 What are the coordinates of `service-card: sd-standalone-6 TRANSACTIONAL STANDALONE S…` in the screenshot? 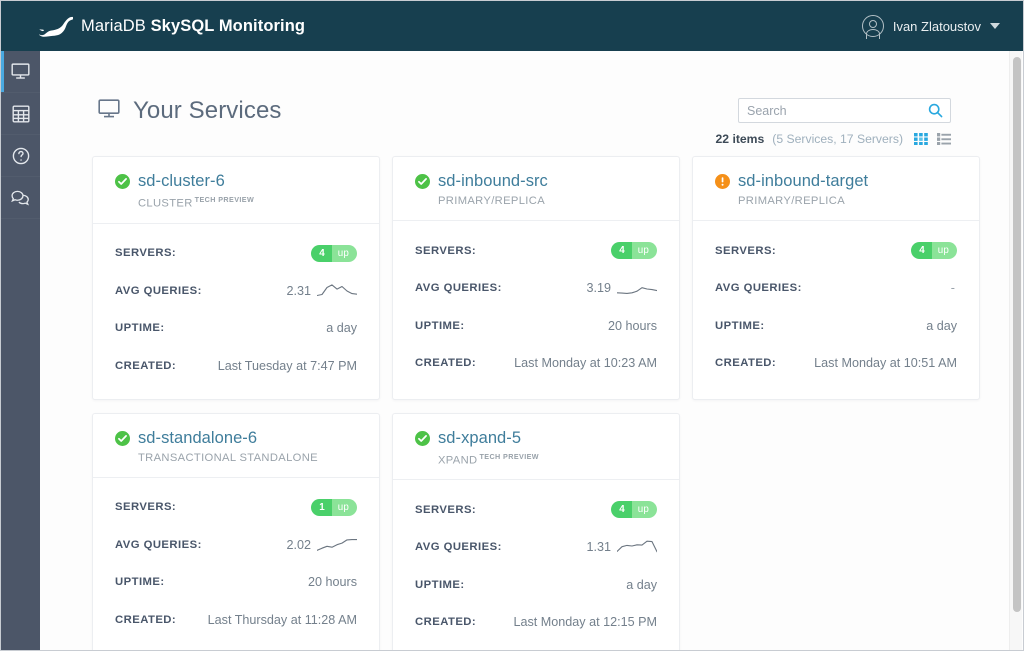 It's located at (236, 531).